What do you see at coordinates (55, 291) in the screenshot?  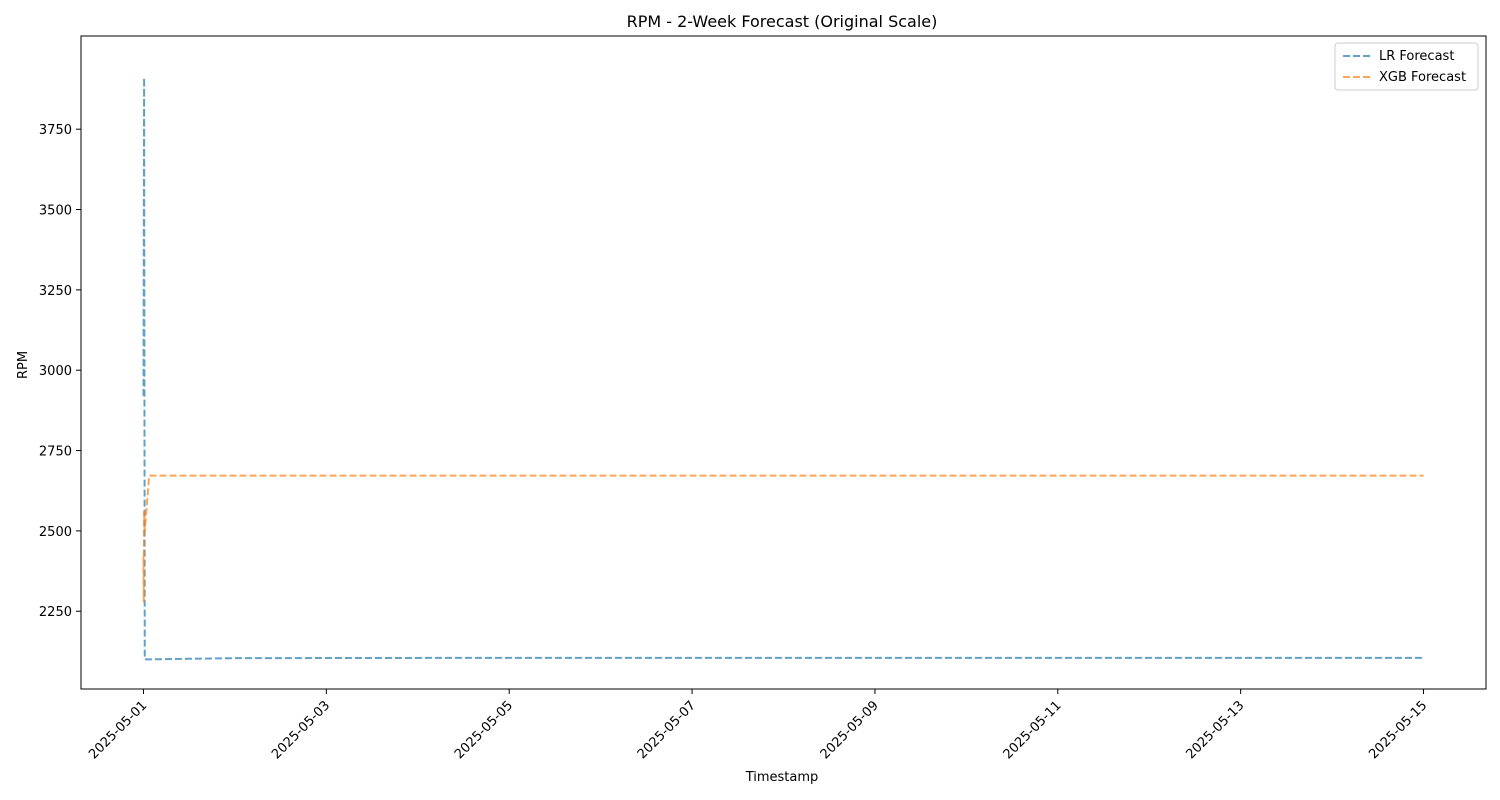 I see `y-tick-label: 3250` at bounding box center [55, 291].